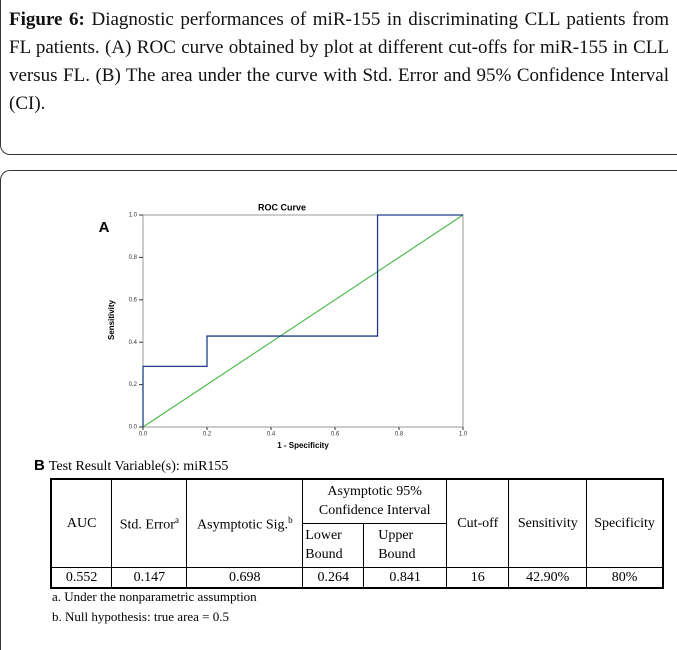  Describe the element at coordinates (133, 343) in the screenshot. I see `y-tick-label: 0.4` at that location.